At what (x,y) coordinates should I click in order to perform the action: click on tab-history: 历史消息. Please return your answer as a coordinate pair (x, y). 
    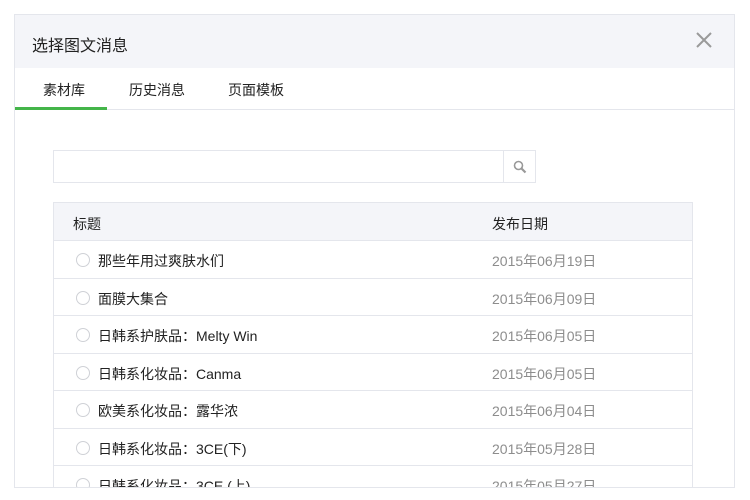
    Looking at the image, I should click on (157, 90).